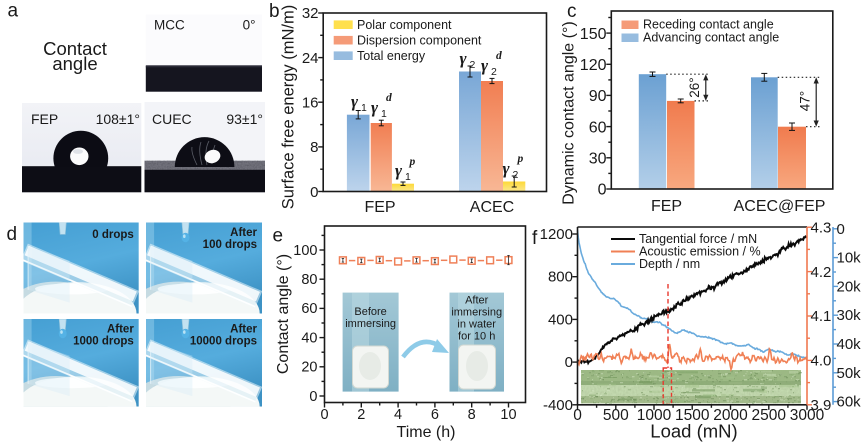 This screenshot has height=445, width=865. I want to click on svg-text: 4, so click(398, 415).